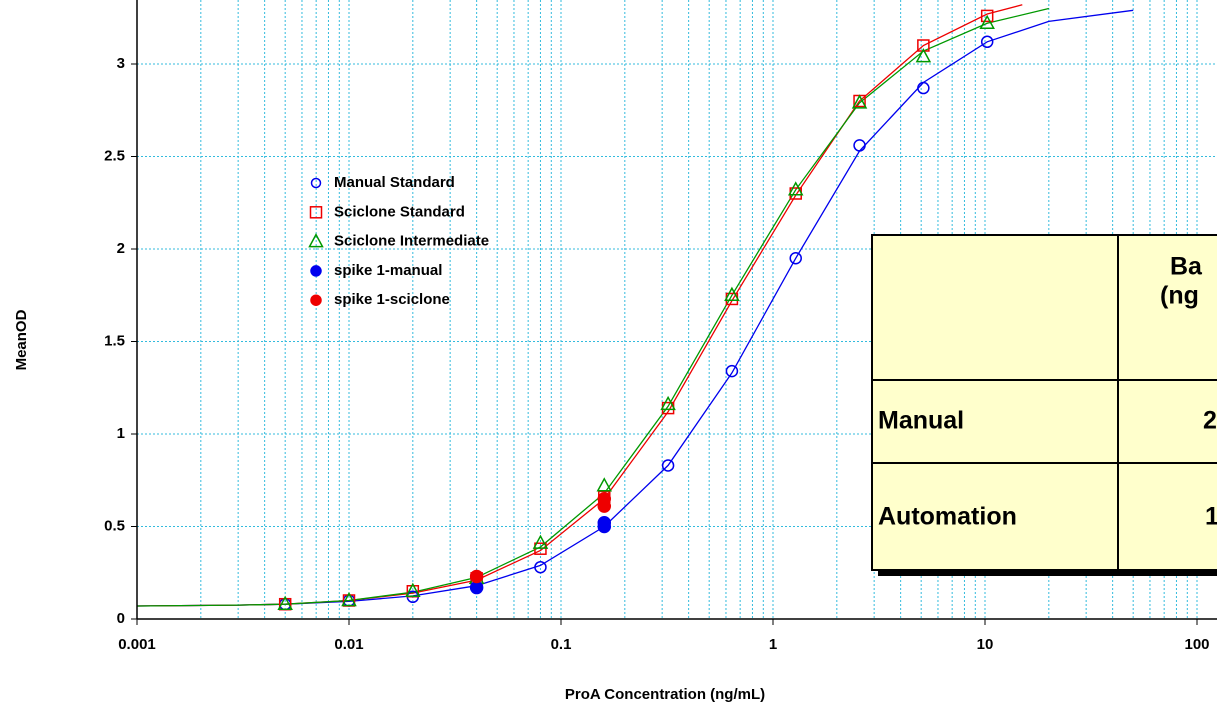  Describe the element at coordinates (114, 155) in the screenshot. I see `y-tick-label: 2.5` at that location.